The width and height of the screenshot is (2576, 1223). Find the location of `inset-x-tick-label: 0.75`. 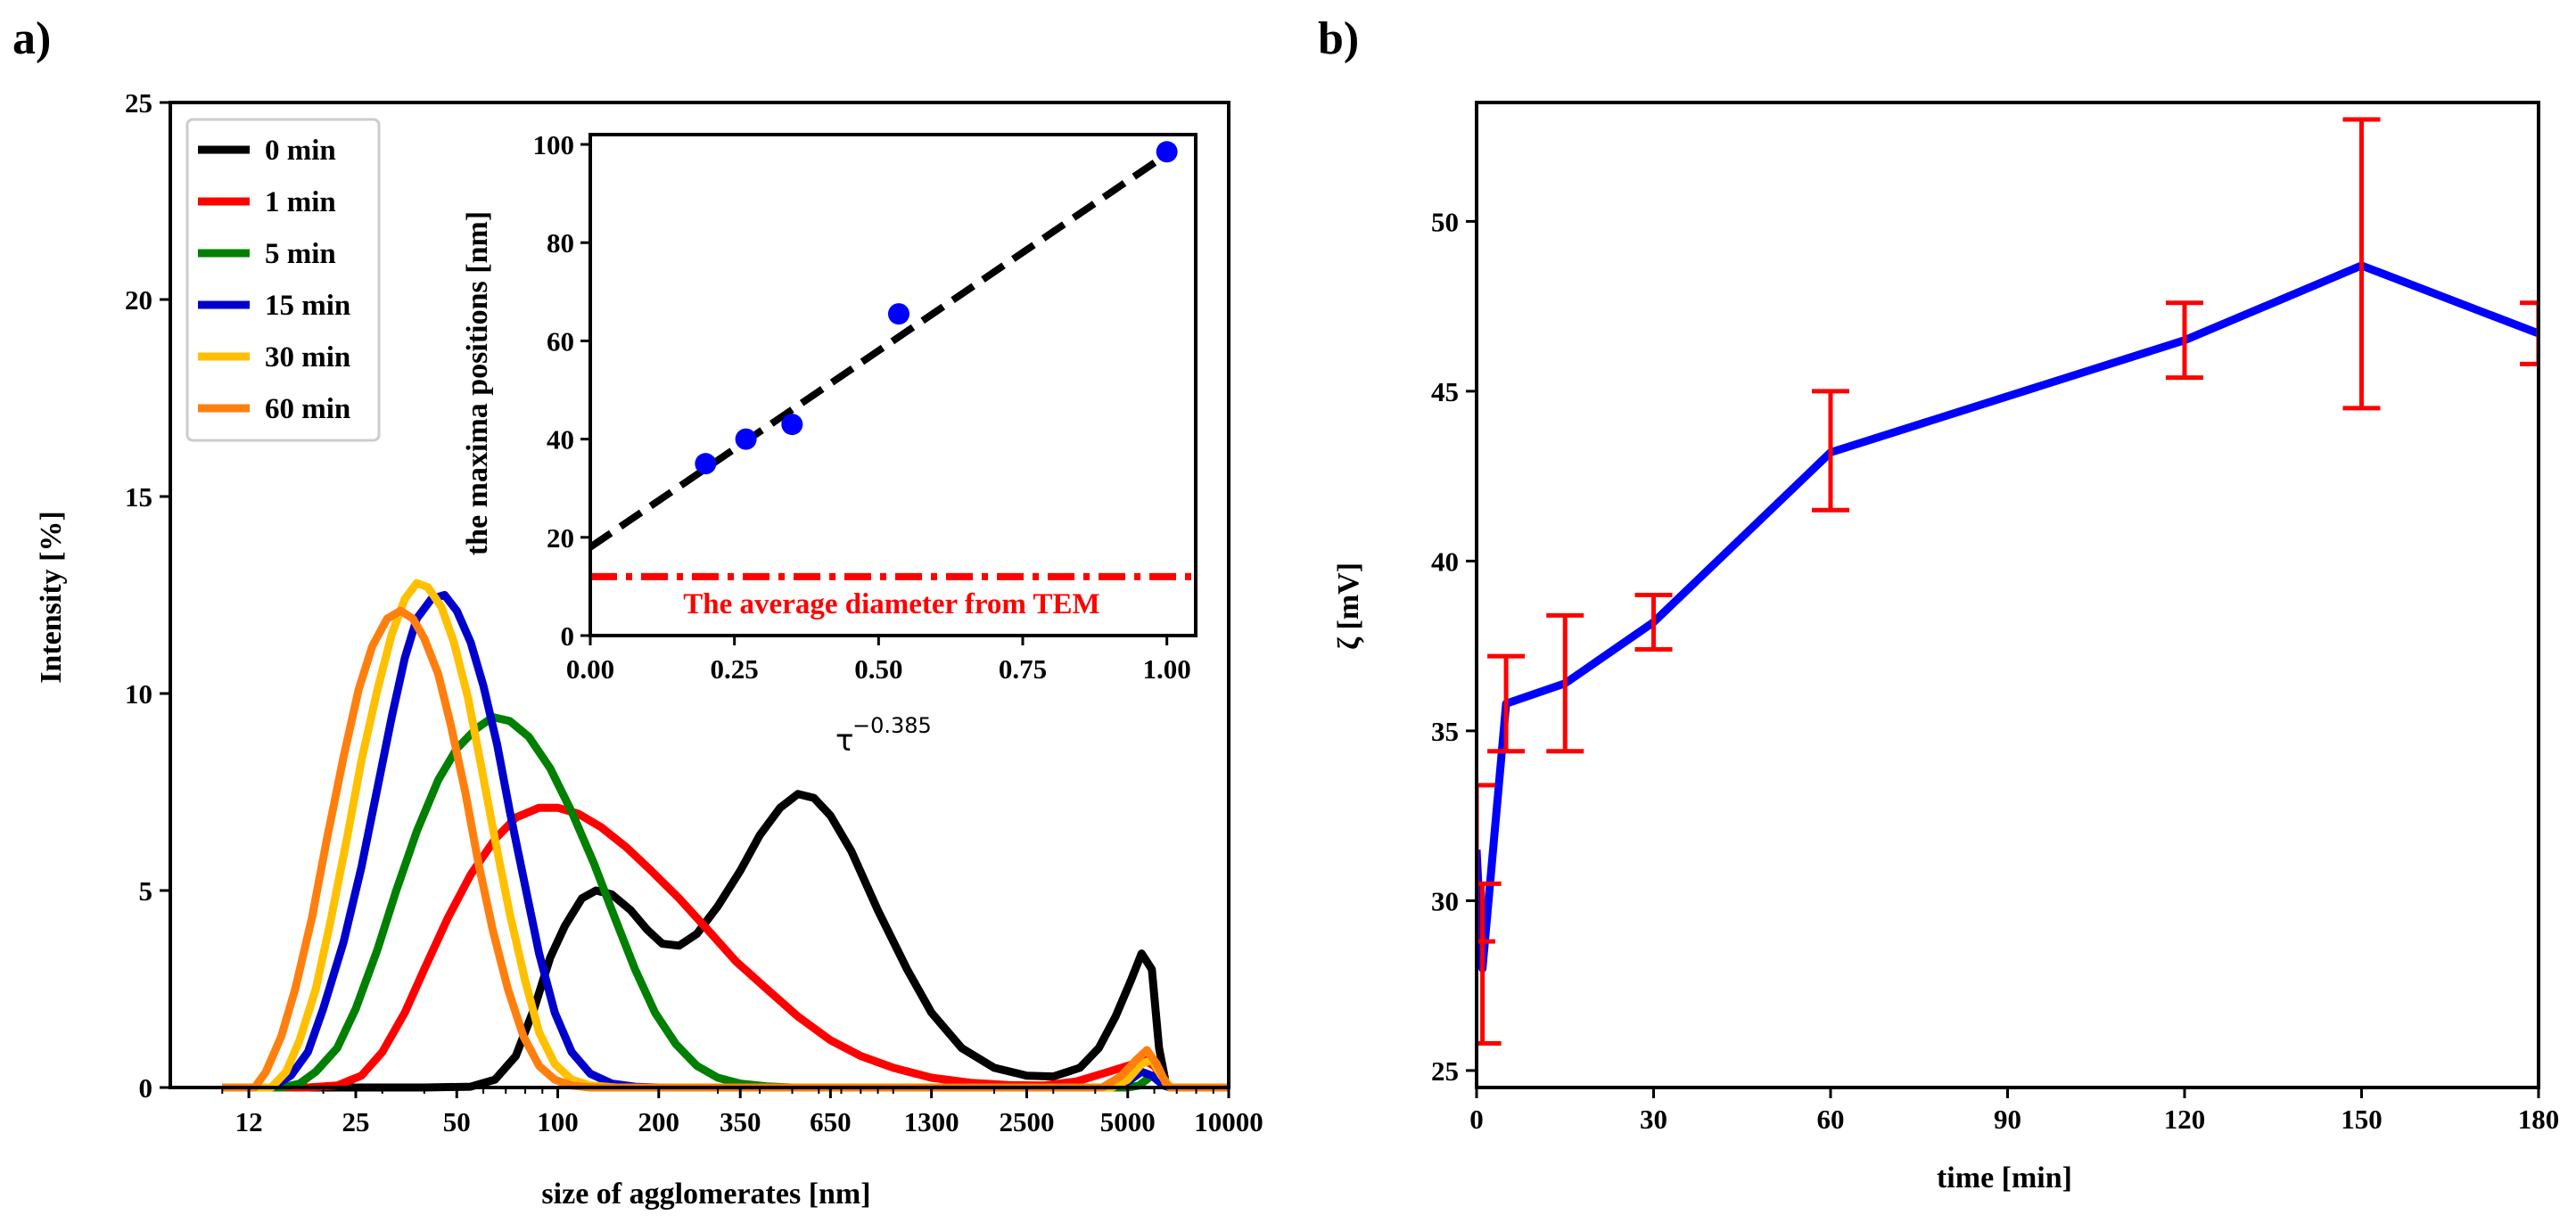

inset-x-tick-label: 0.75 is located at coordinates (1023, 669).